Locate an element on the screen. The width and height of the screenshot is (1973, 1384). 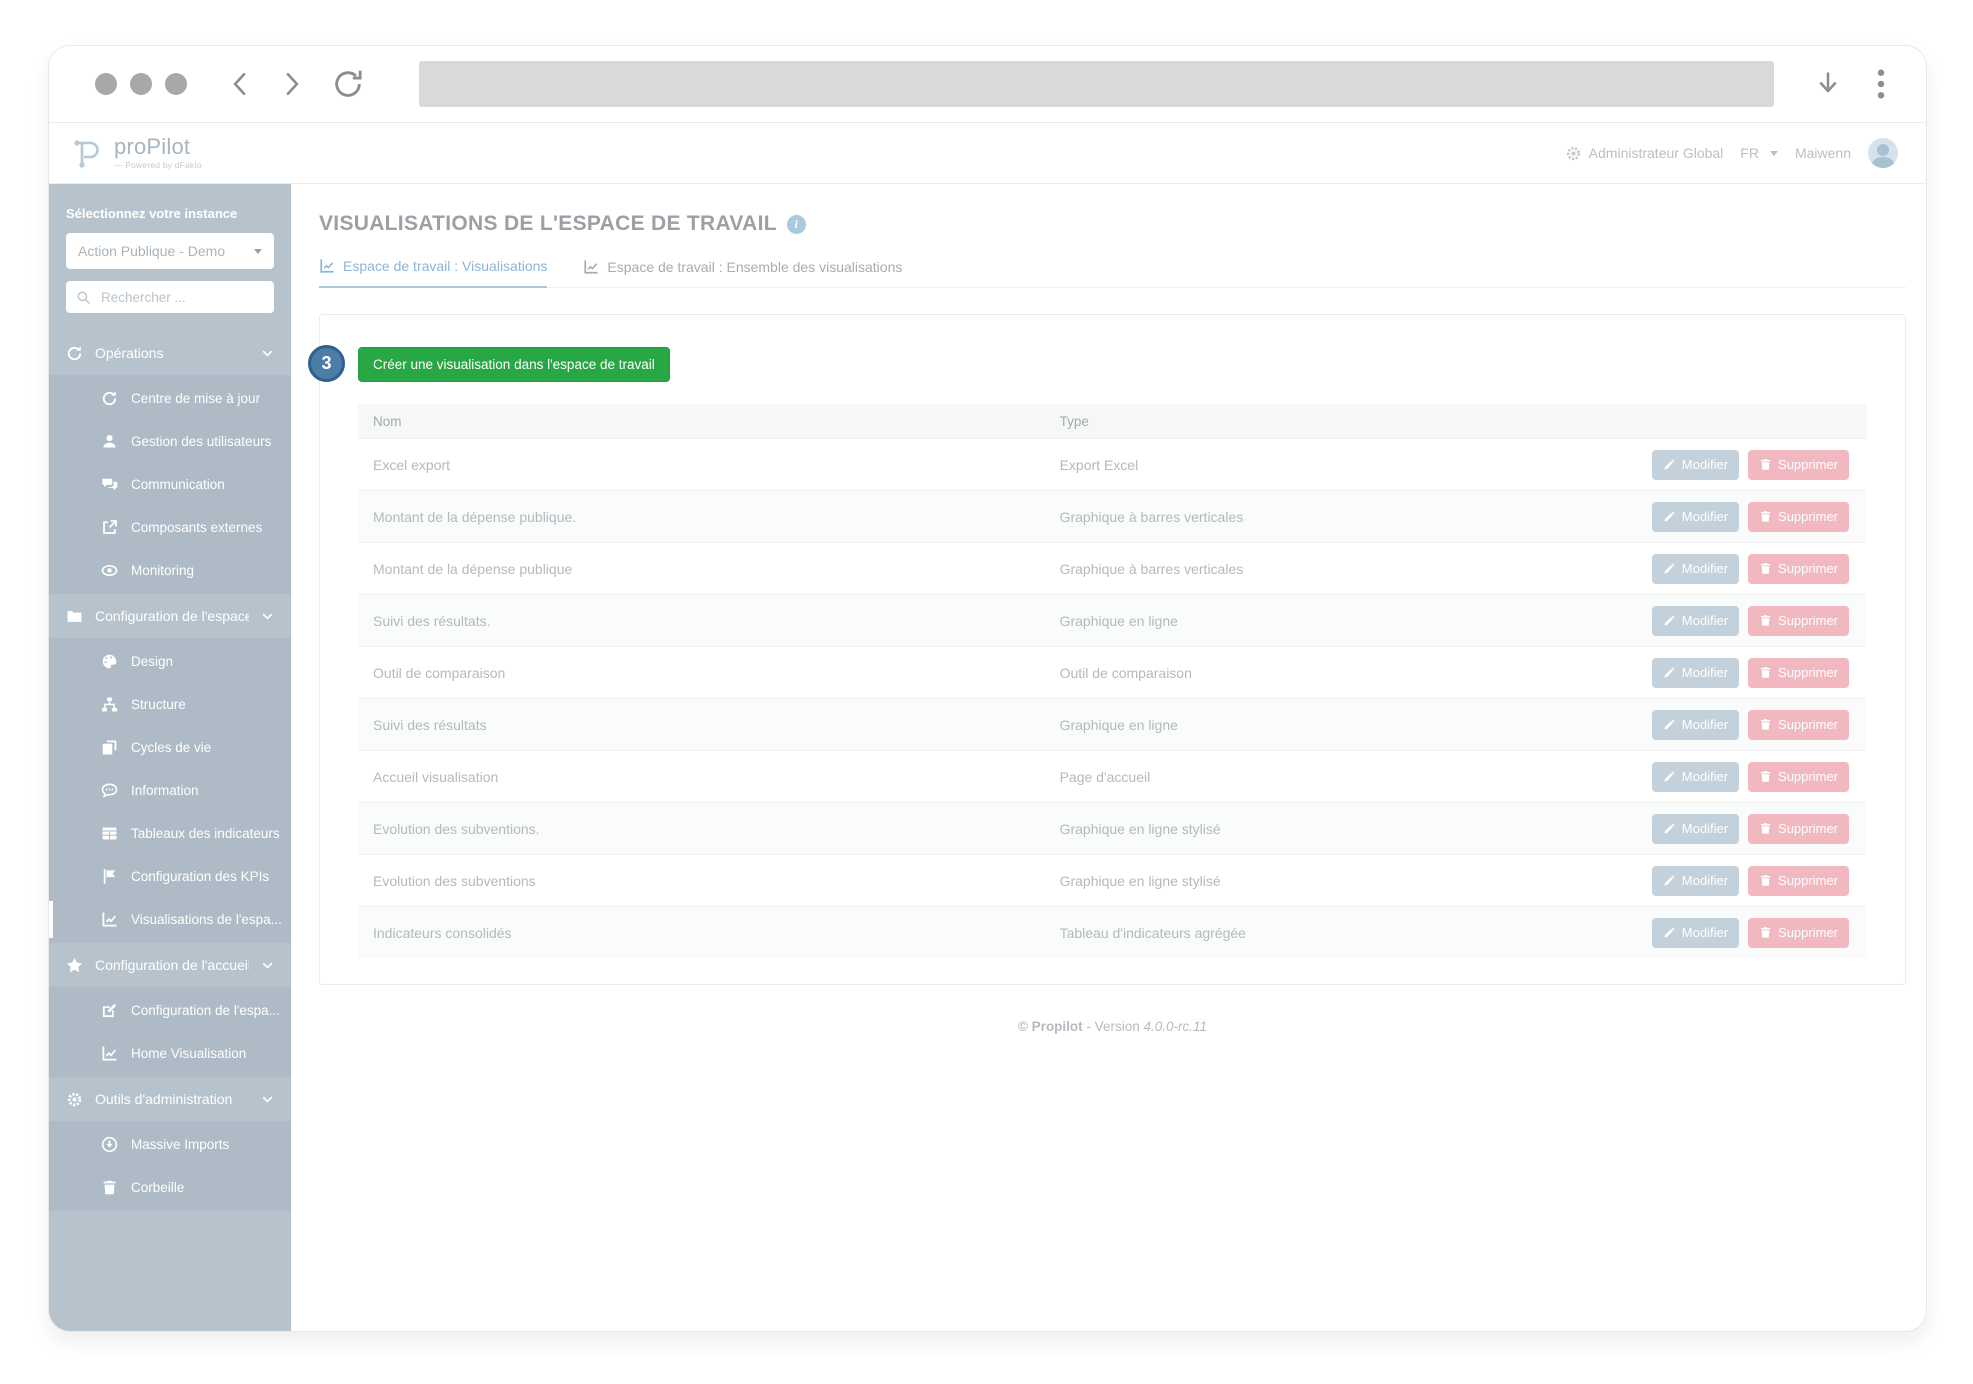
sidebar-item-gestion-des-utilisateurs: Gestion des utilisateurs is located at coordinates (170, 441).